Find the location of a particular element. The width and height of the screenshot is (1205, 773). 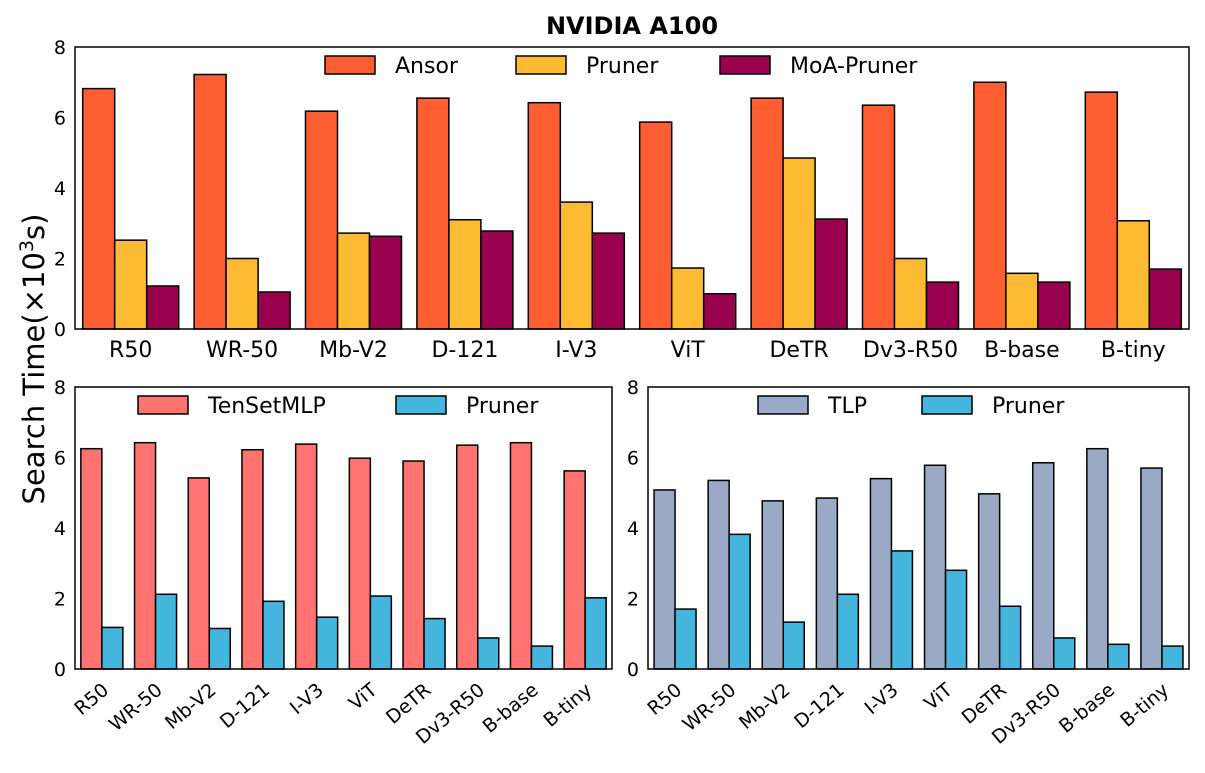

legend-label: TLP is located at coordinates (847, 406).